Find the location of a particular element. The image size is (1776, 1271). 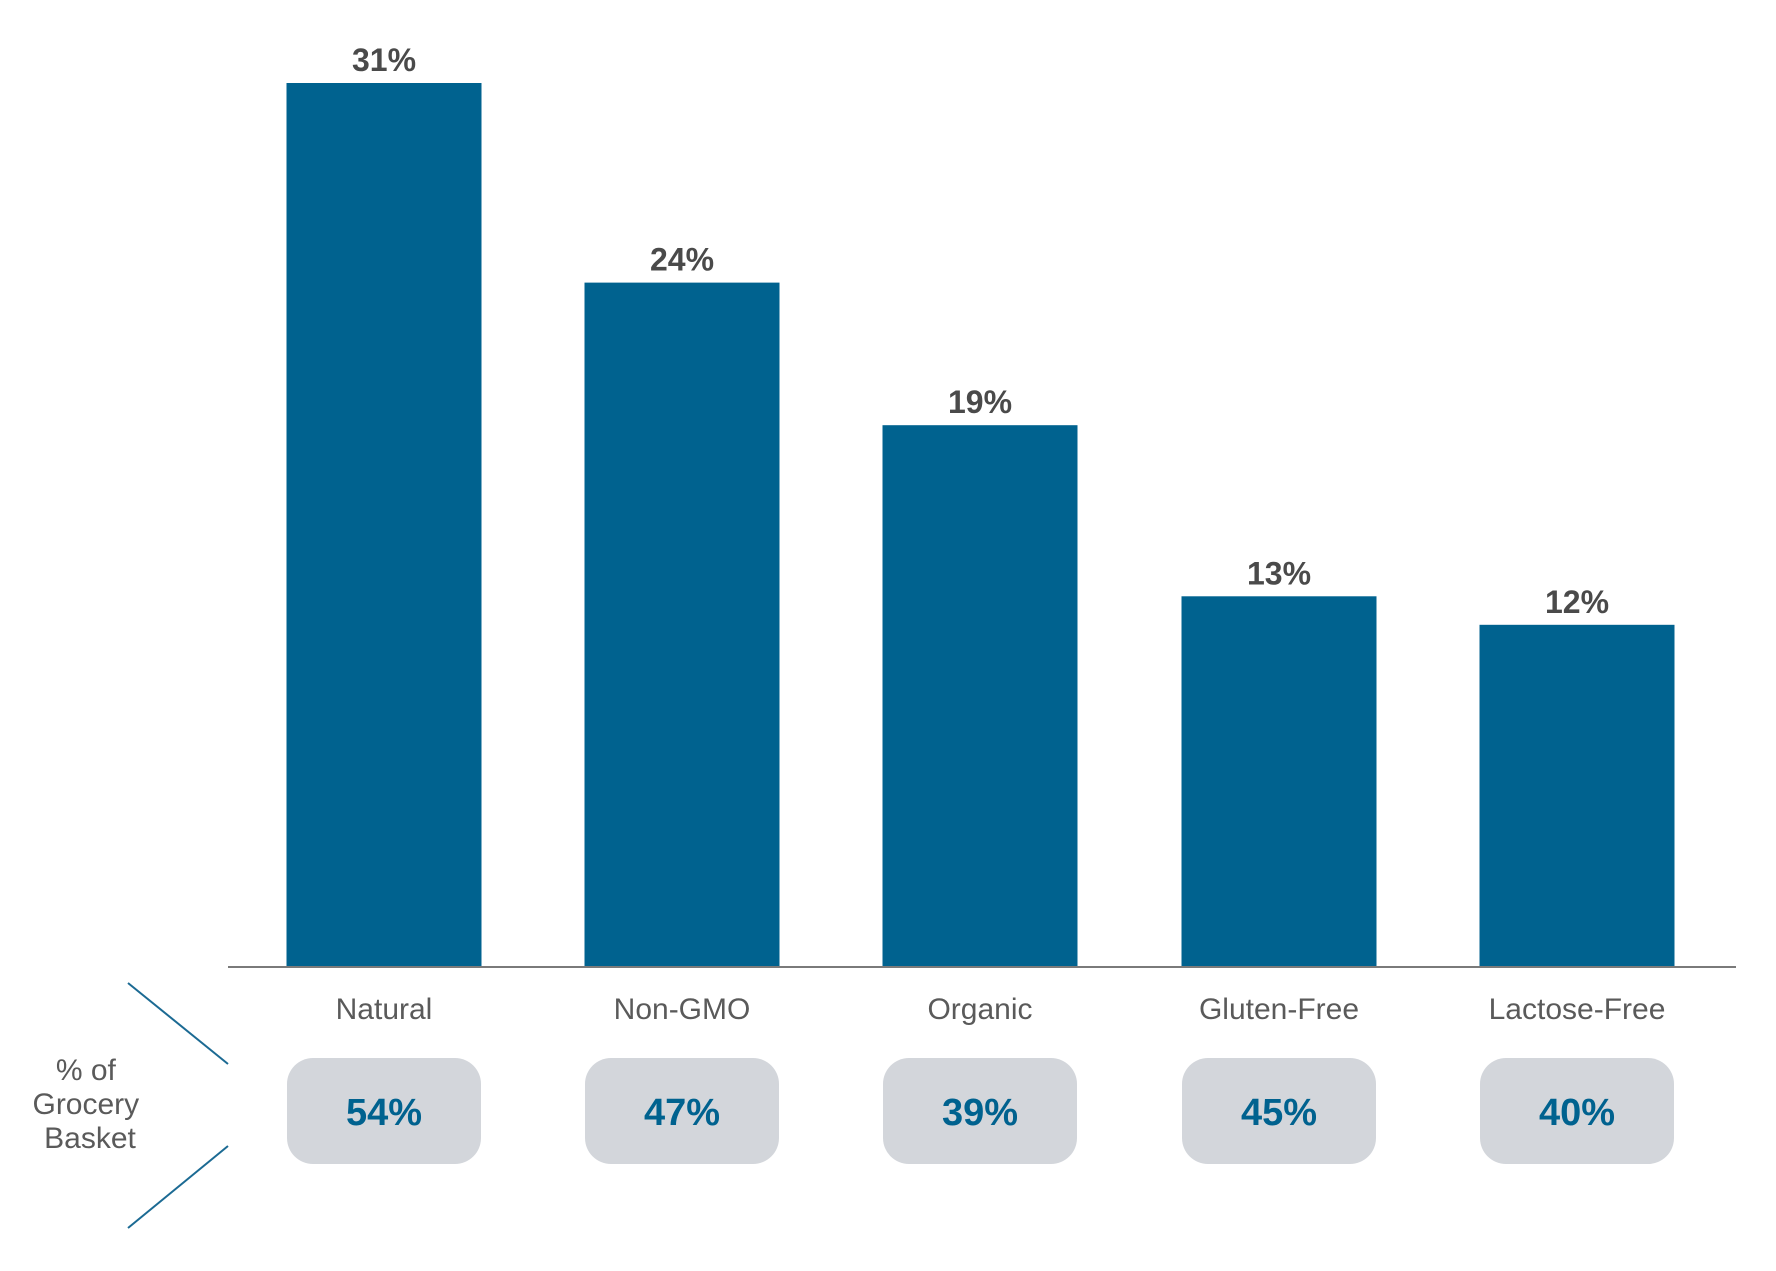

grocery-basket-value-lactose-free: 40% is located at coordinates (1577, 1113).